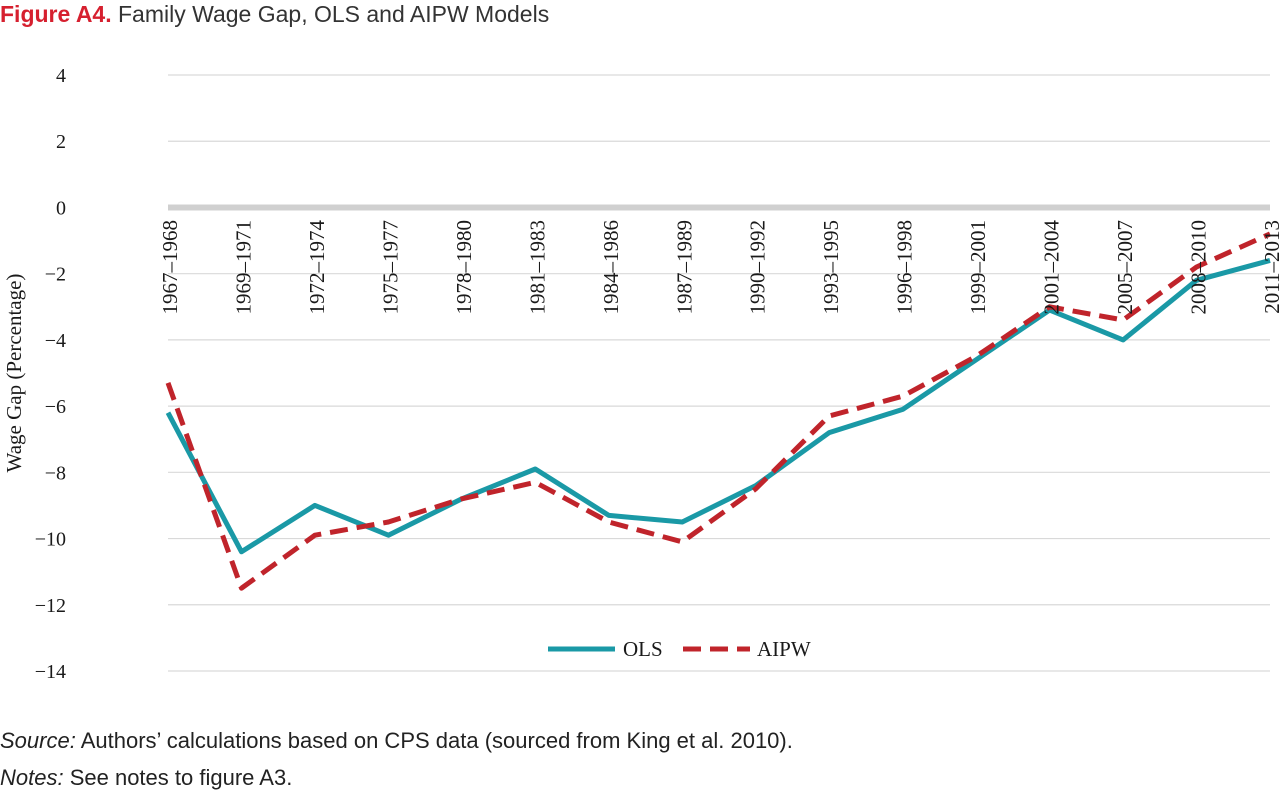 The image size is (1280, 795). Describe the element at coordinates (55, 275) in the screenshot. I see `y-tick-label: −2` at that location.